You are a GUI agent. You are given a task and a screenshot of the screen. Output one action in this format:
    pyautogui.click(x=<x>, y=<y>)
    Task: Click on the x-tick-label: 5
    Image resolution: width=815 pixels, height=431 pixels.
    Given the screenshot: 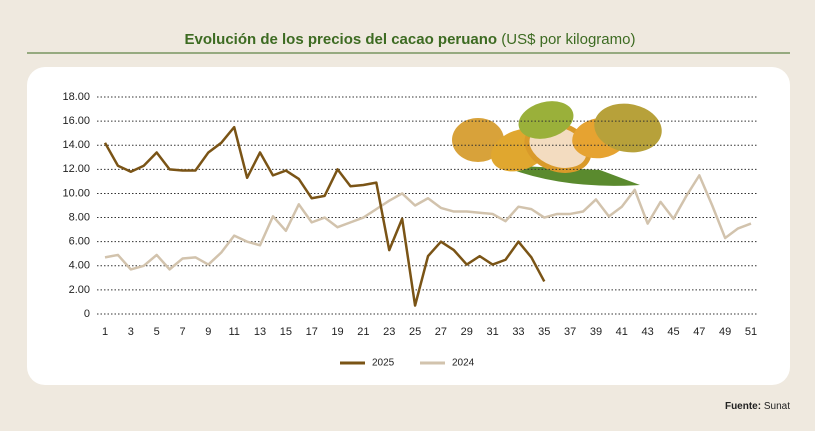 What is the action you would take?
    pyautogui.click(x=157, y=332)
    